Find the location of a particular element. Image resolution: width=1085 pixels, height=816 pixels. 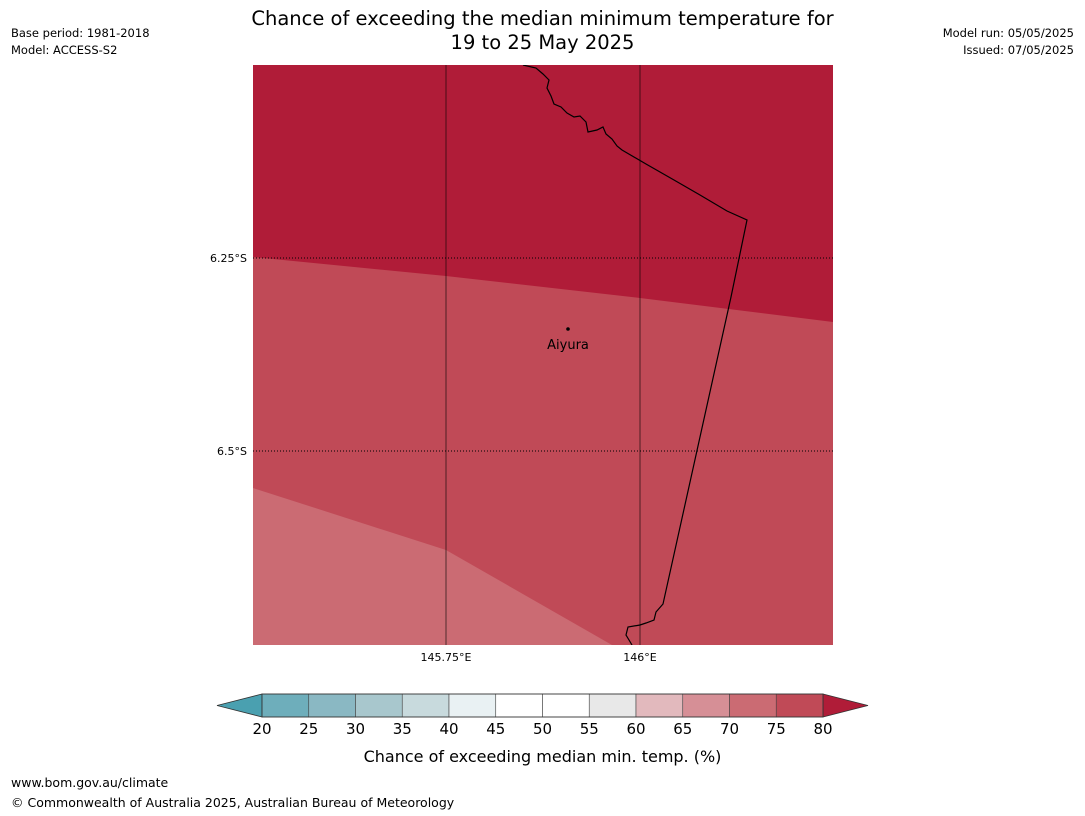

lat-label-6-5: 6.5°S is located at coordinates (232, 451).